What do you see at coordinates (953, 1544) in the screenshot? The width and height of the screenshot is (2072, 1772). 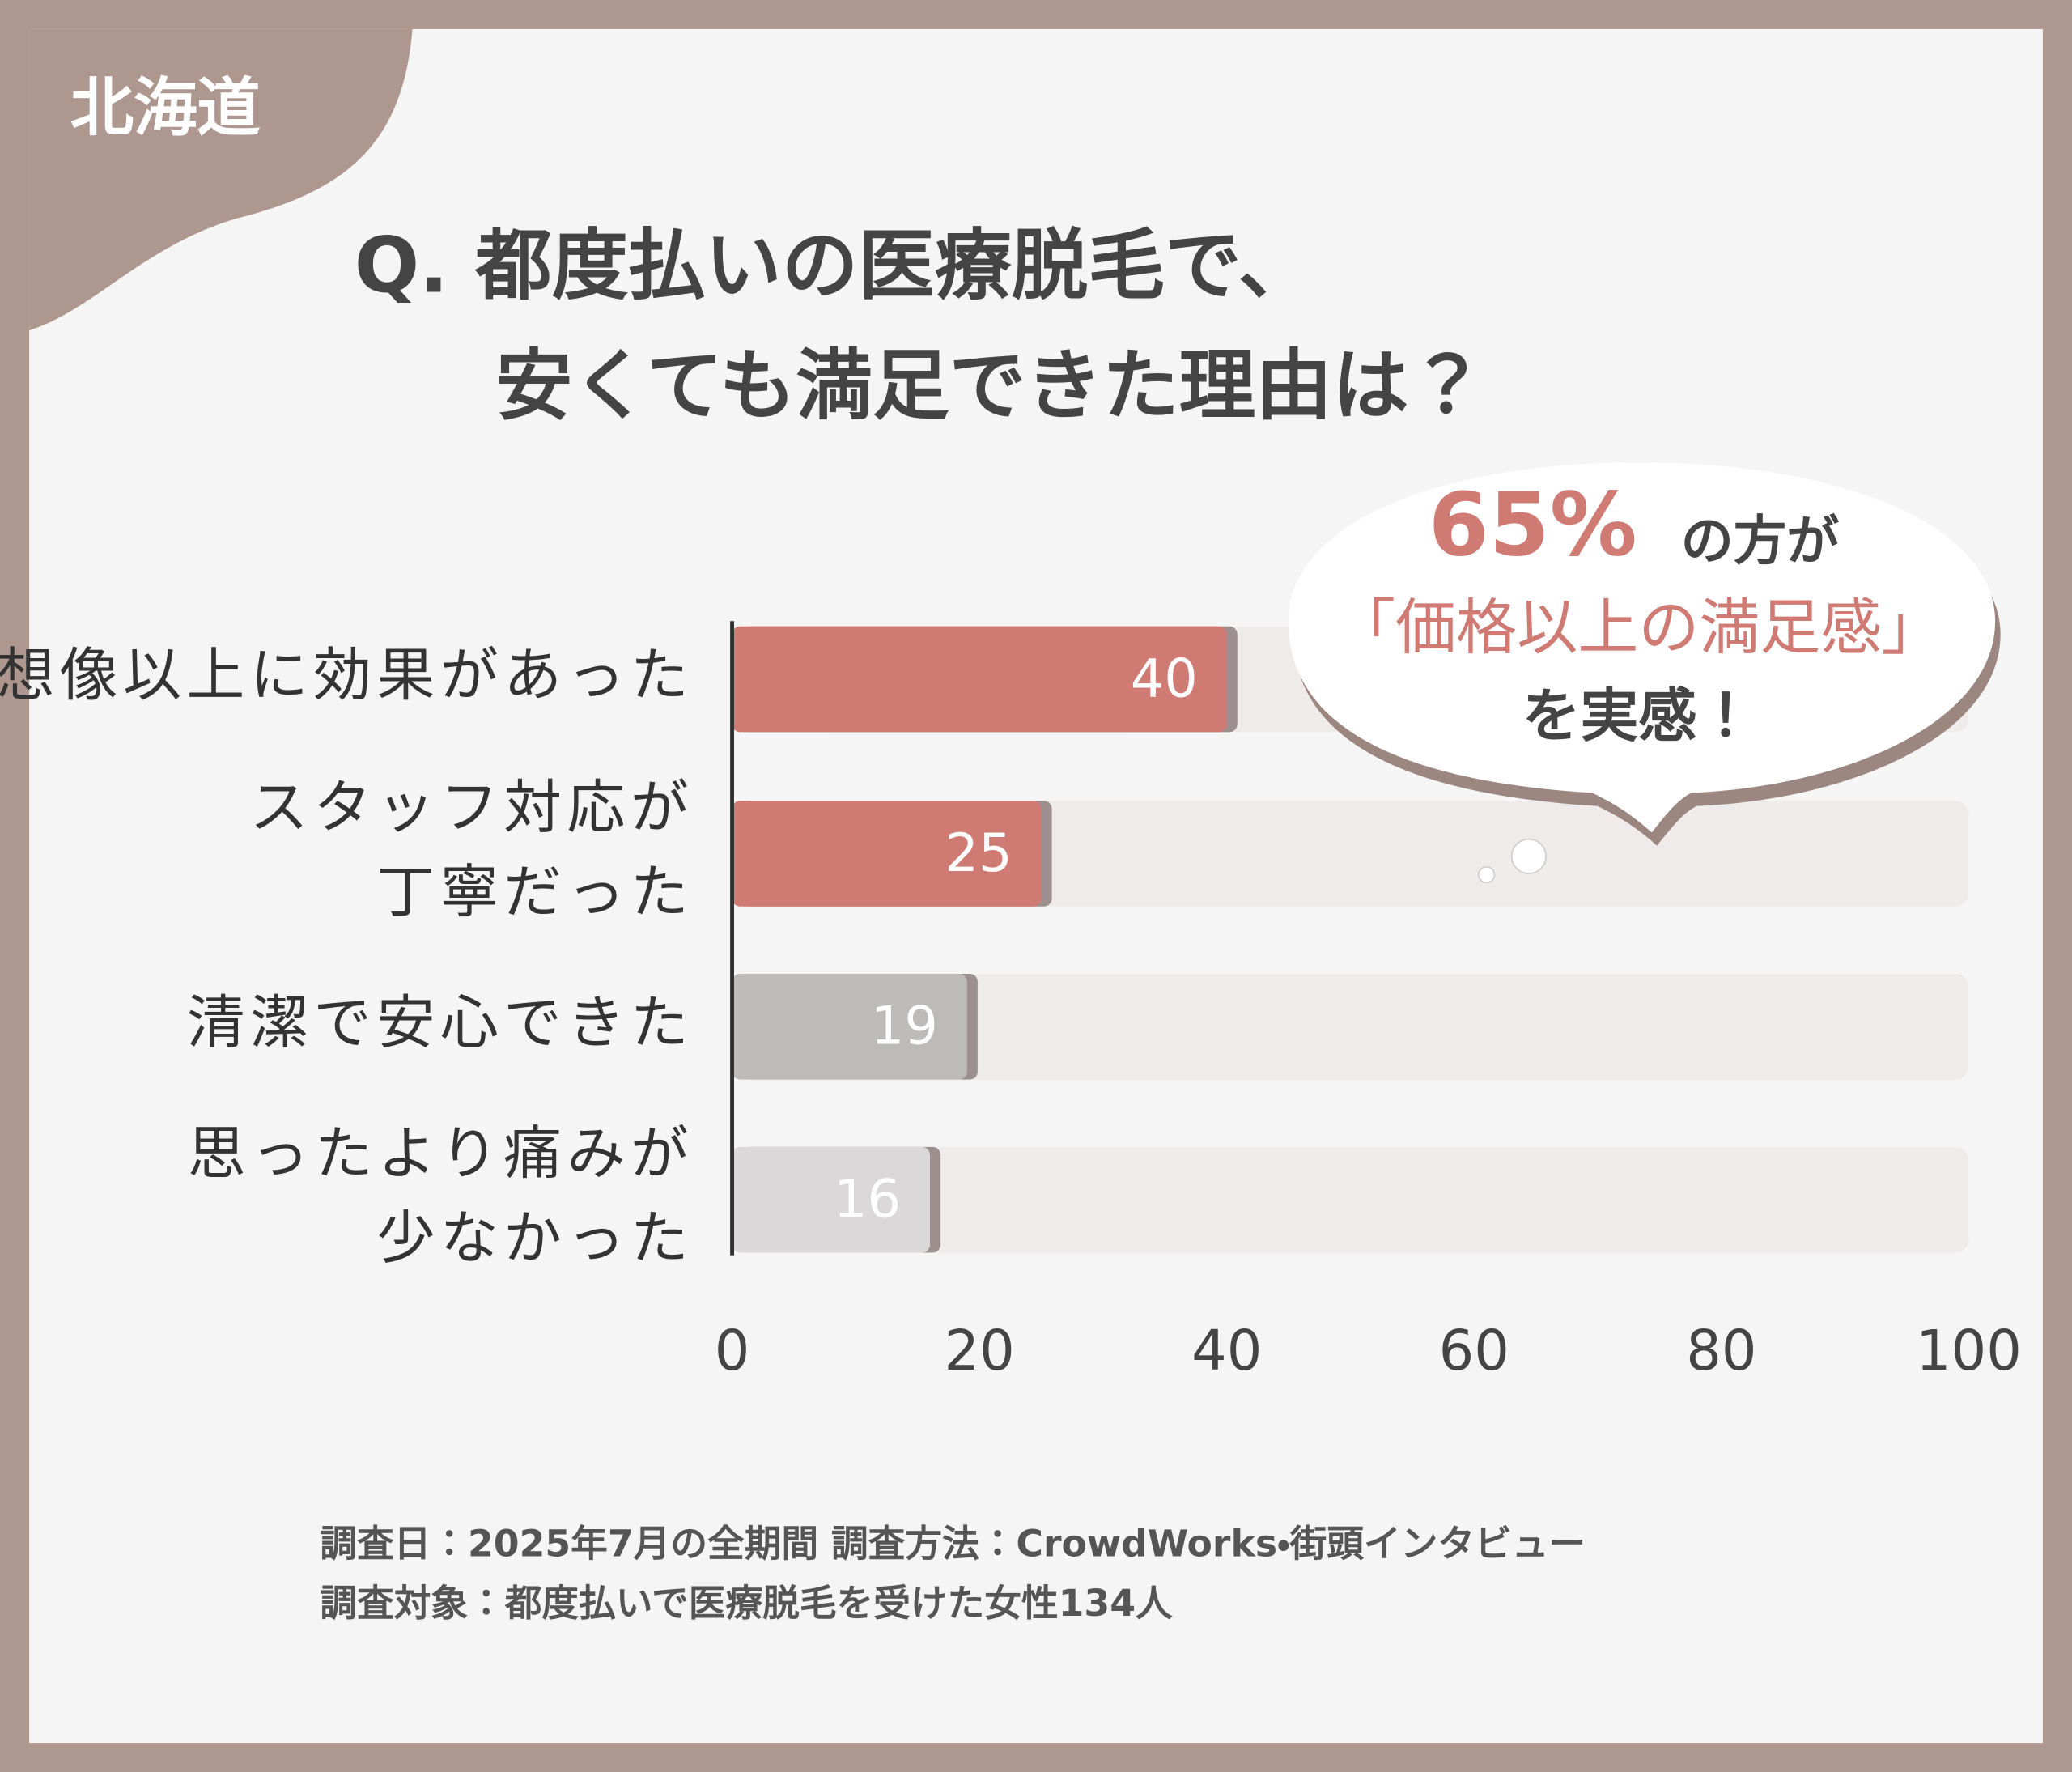 I see `footer-line: 調査日：2025年7月の全期間 調査方法：CrowdWorks・街頭インタビュー` at bounding box center [953, 1544].